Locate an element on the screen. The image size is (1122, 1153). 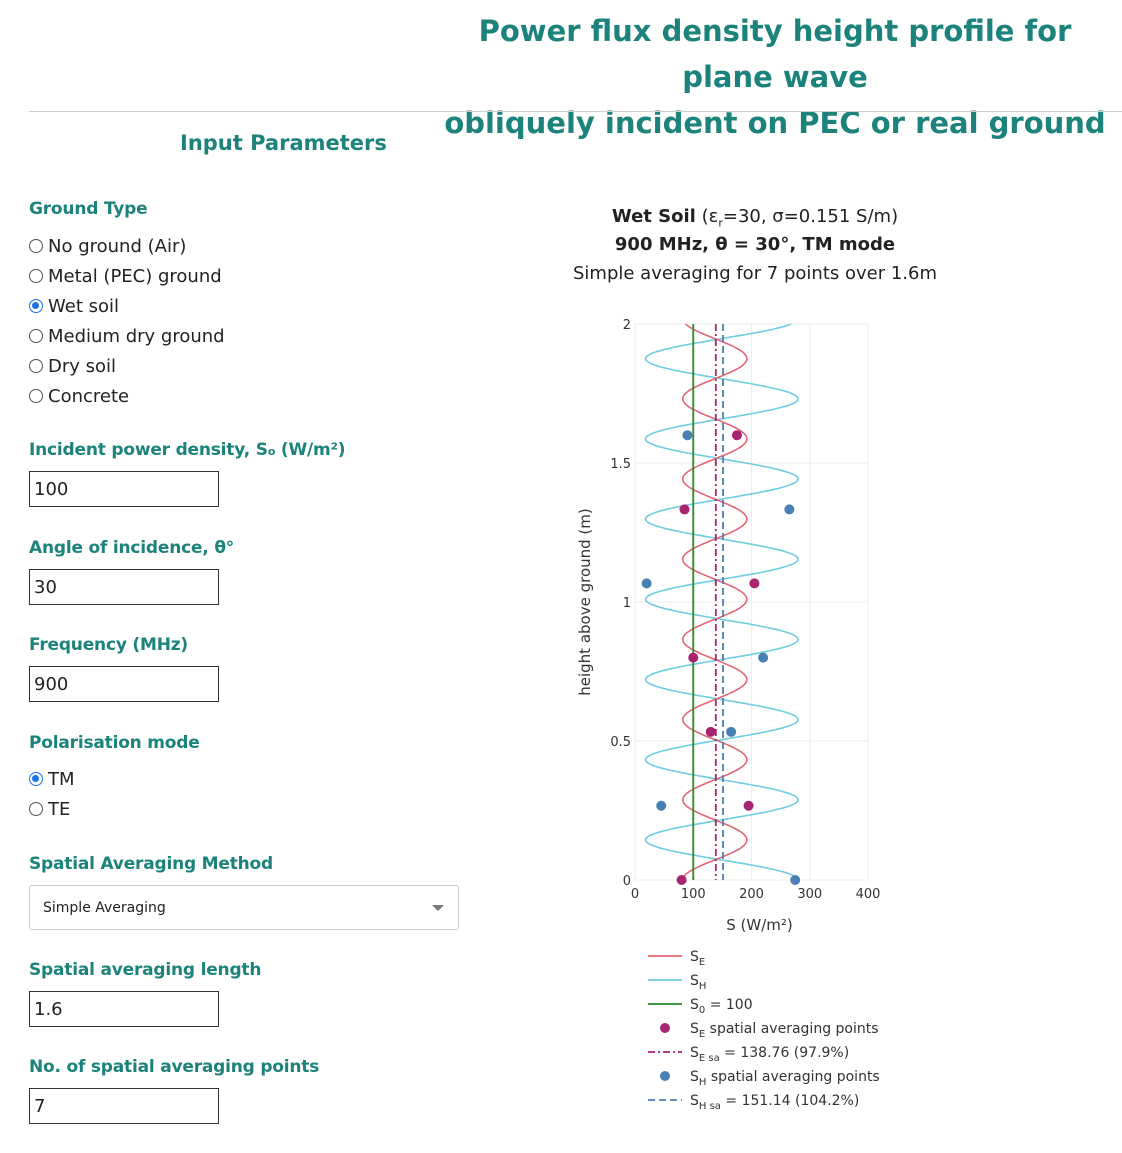
y-tick-label: 2 is located at coordinates (627, 325).